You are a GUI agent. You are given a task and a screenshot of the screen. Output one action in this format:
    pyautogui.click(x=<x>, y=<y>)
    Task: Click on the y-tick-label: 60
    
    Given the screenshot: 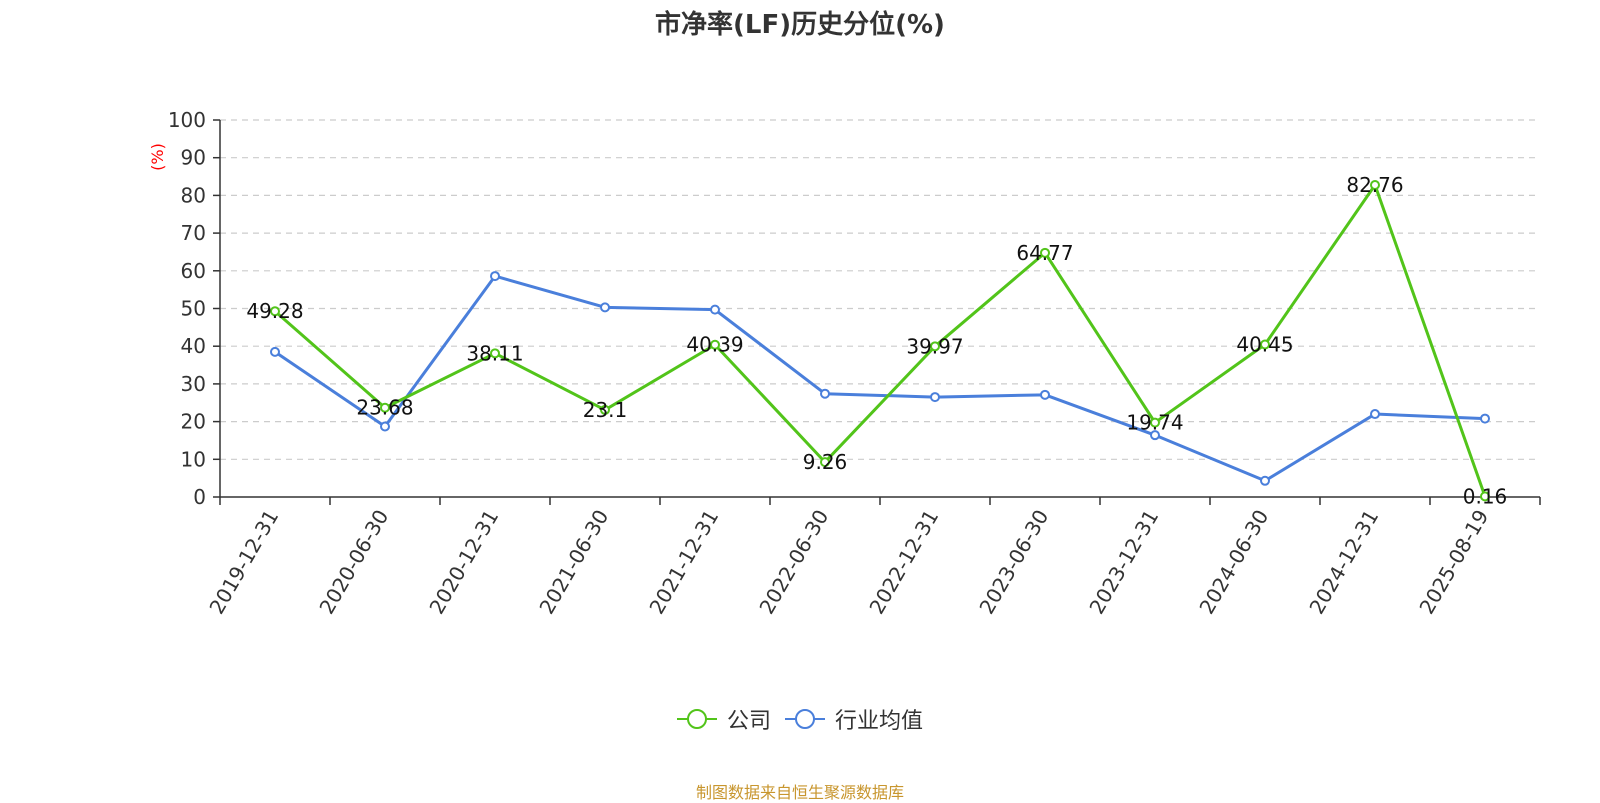 What is the action you would take?
    pyautogui.click(x=193, y=271)
    